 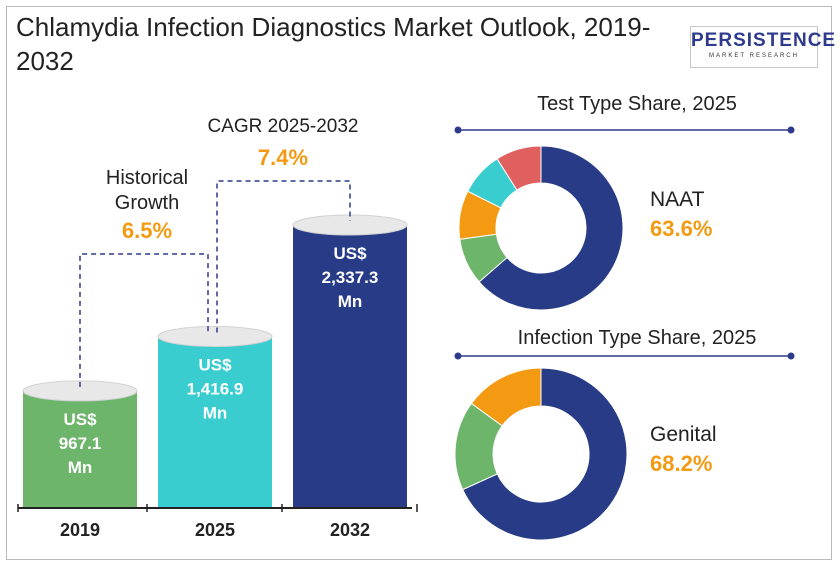 I want to click on cagr-label: CAGR 2025-2032, so click(x=282, y=126).